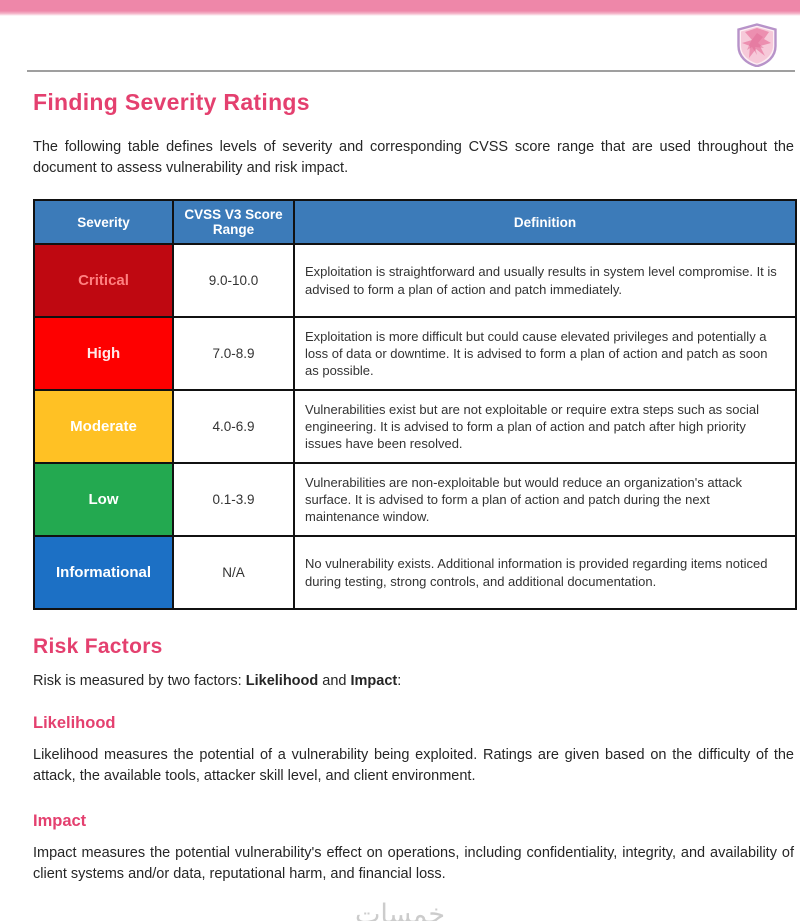 This screenshot has width=800, height=921. What do you see at coordinates (374, 681) in the screenshot?
I see `impact-bold-word: Impact` at bounding box center [374, 681].